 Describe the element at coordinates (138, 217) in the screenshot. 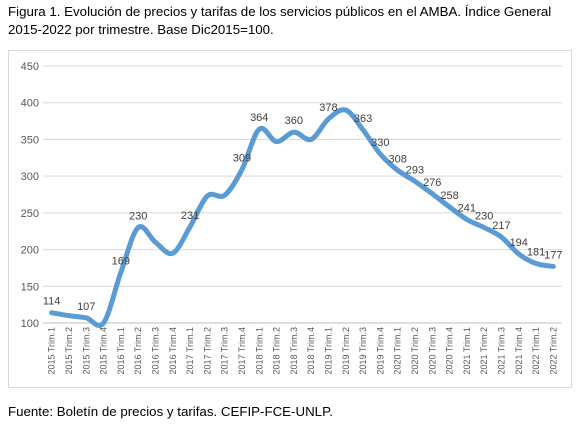

I see `data-label-5: 230` at that location.